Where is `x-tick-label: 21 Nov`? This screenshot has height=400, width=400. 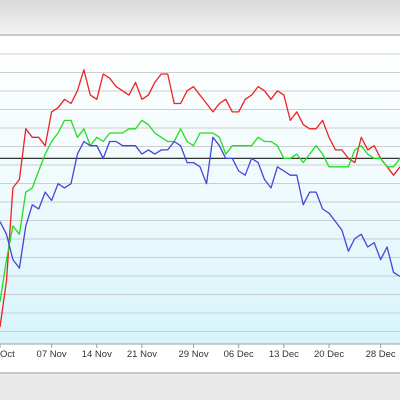 x-tick-label: 21 Nov is located at coordinates (142, 354).